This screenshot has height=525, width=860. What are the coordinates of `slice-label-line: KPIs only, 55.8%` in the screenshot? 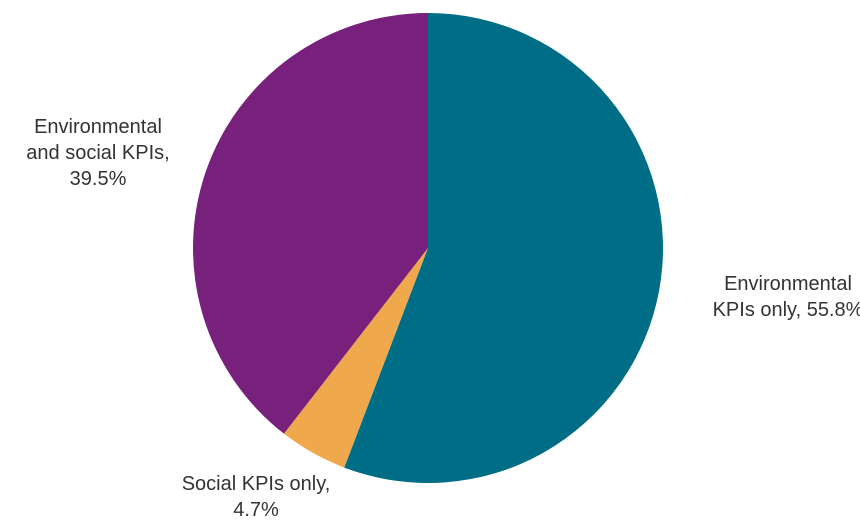 It's located at (786, 310).